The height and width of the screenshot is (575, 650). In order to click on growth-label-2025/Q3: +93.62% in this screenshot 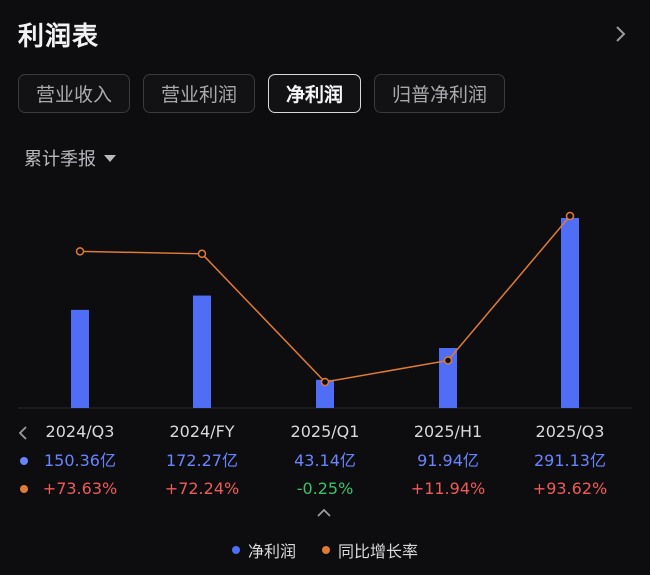, I will do `click(570, 488)`.